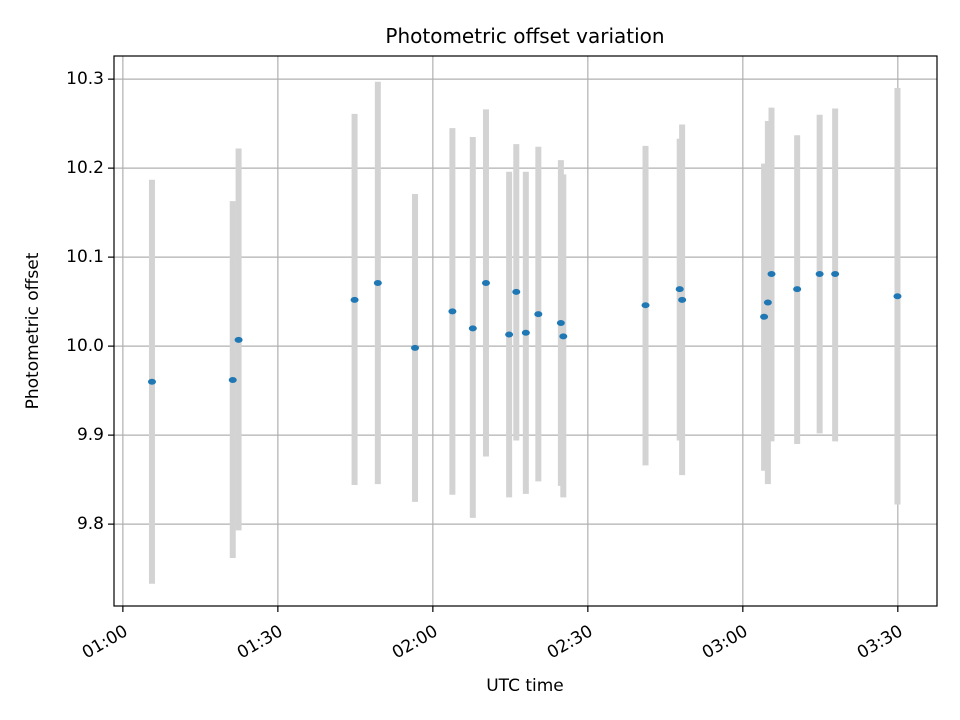 This screenshot has height=720, width=960. Describe the element at coordinates (85, 79) in the screenshot. I see `y-tick-label: 10.3` at that location.